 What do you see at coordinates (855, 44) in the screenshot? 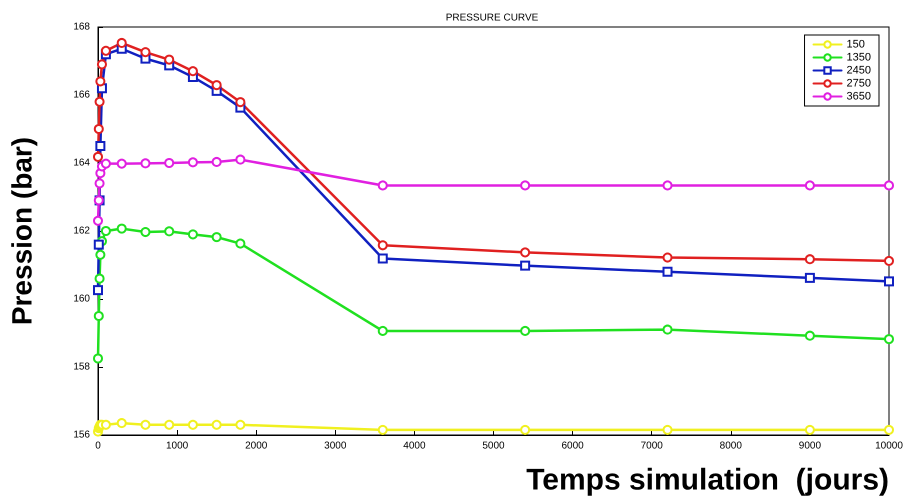
I see `legend-label: 150` at bounding box center [855, 44].